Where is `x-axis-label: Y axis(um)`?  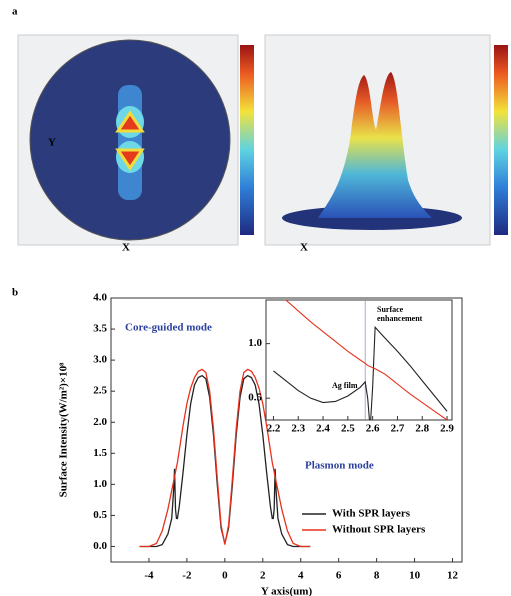 x-axis-label: Y axis(um) is located at coordinates (287, 591).